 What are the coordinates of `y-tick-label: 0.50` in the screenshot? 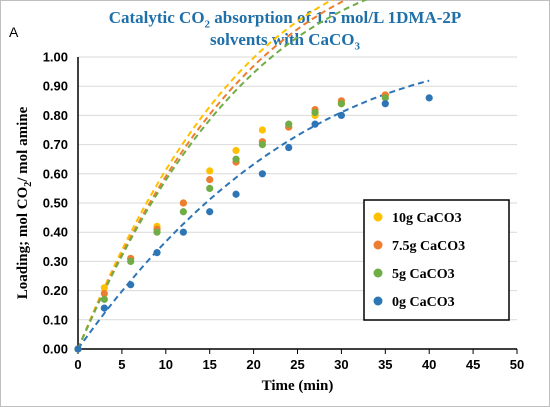 It's located at (55, 203).